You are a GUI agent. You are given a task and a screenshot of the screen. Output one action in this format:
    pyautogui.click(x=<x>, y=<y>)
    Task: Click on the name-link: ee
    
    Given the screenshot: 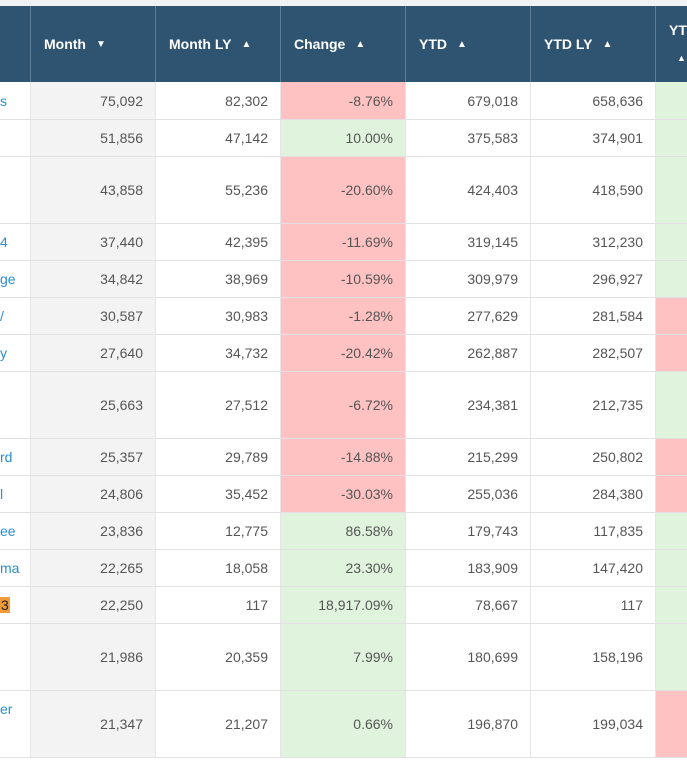 What is the action you would take?
    pyautogui.click(x=15, y=531)
    